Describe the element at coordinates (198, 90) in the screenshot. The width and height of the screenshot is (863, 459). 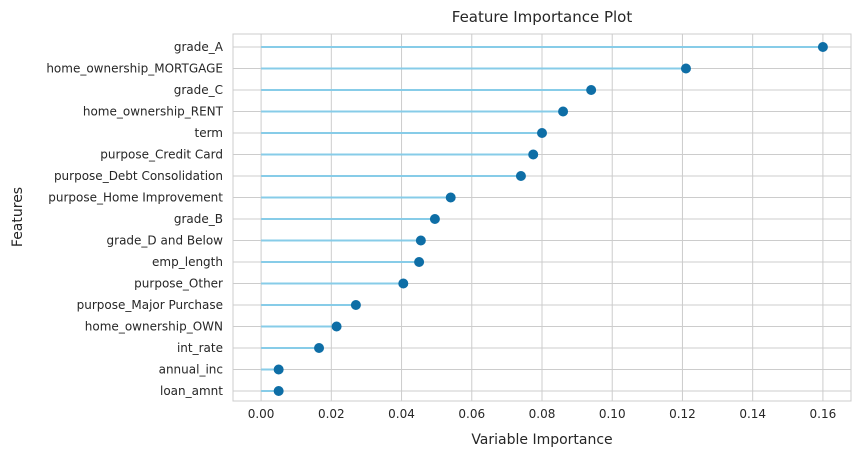
I see `feature-label: grade_C` at that location.